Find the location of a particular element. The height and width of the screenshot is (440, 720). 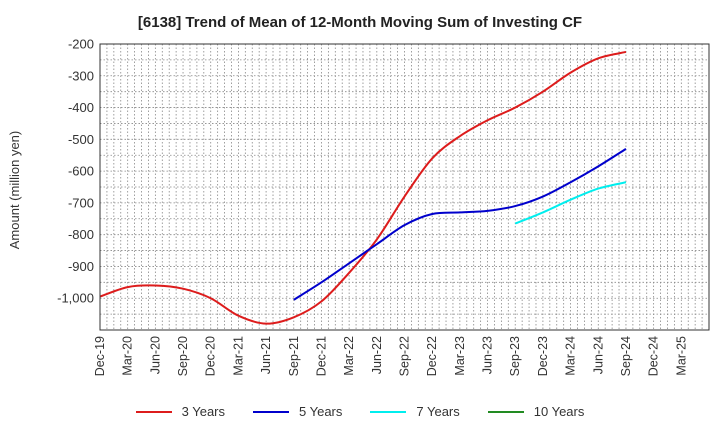

x-tick-label: Jun-22 is located at coordinates (377, 355).